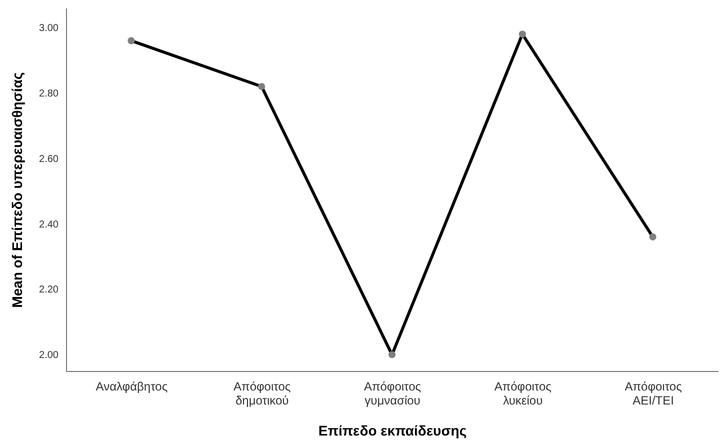  What do you see at coordinates (393, 394) in the screenshot?
I see `x-tick-label: Απόφοιτος γυμνασίου` at bounding box center [393, 394].